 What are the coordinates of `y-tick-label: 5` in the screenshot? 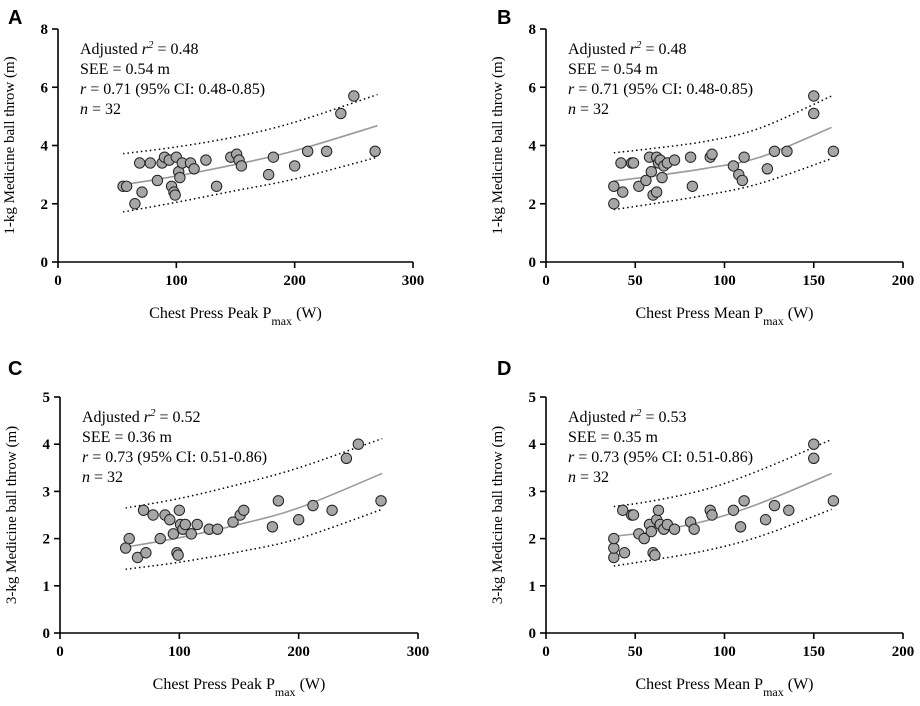 It's located at (47, 398).